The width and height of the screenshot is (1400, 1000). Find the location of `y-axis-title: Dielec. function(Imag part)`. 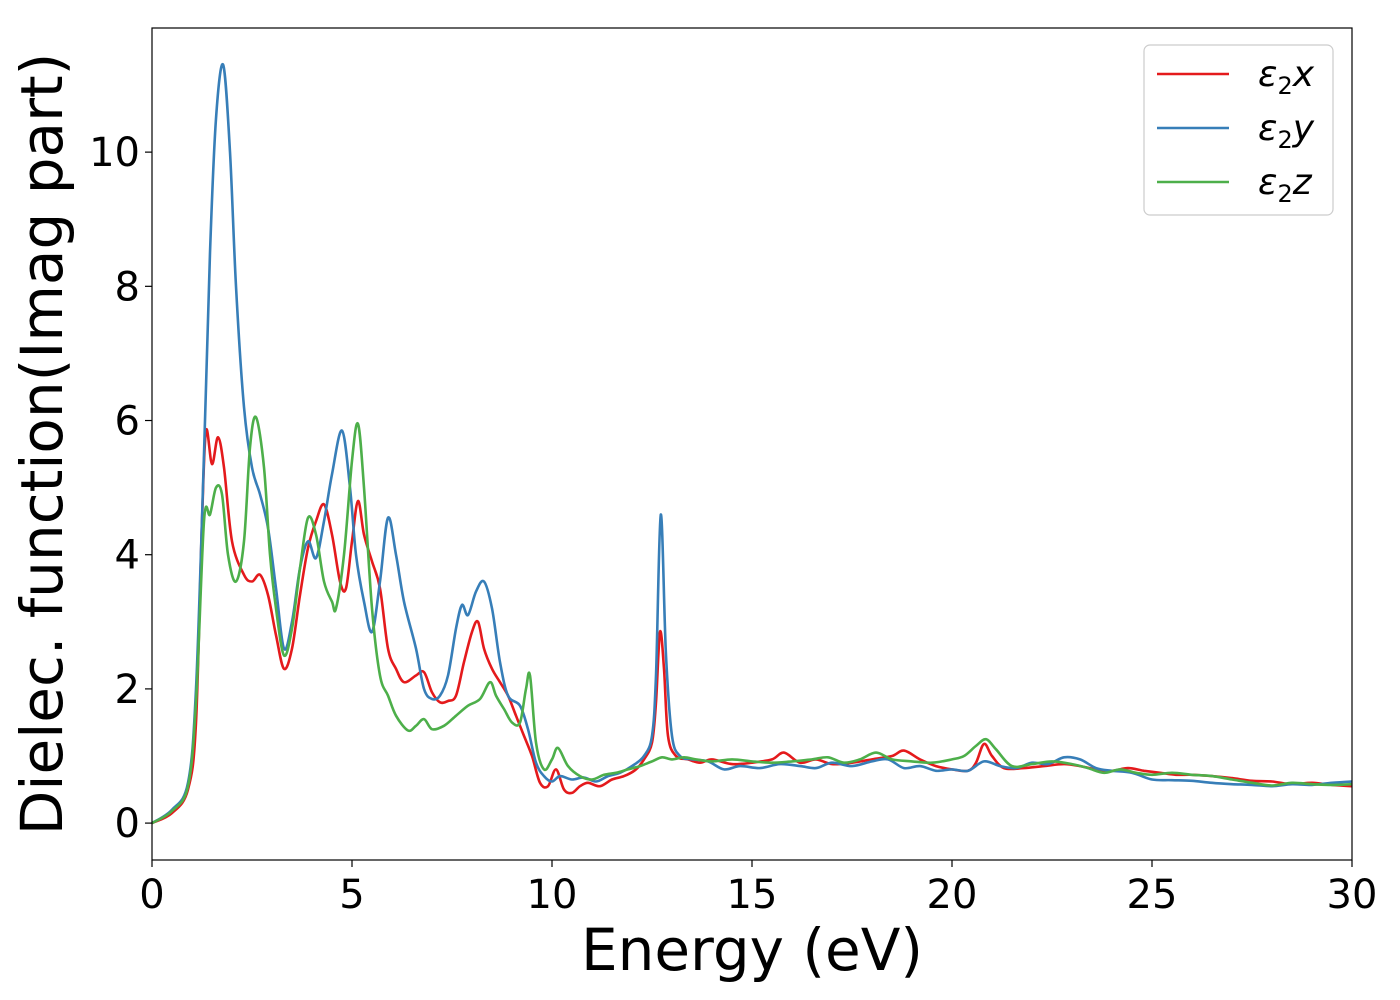

y-axis-title: Dielec. function(Imag part) is located at coordinates (42, 444).